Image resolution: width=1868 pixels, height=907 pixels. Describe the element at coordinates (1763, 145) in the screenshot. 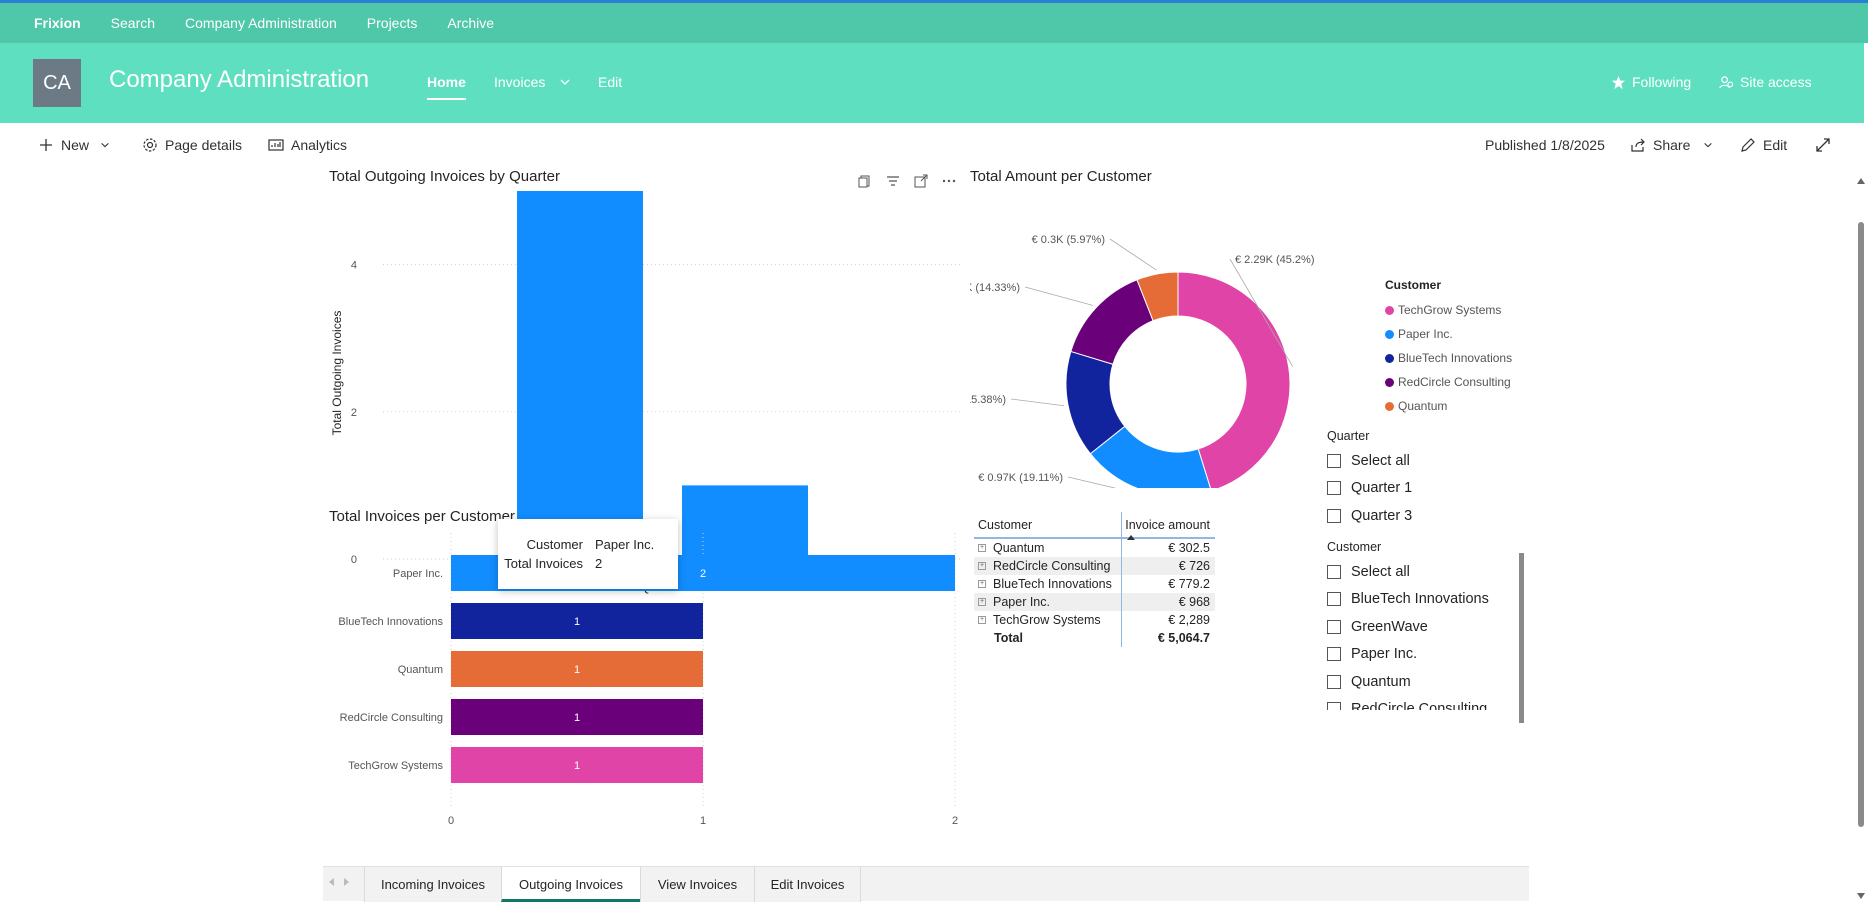

I see `edit-button: Edit` at that location.